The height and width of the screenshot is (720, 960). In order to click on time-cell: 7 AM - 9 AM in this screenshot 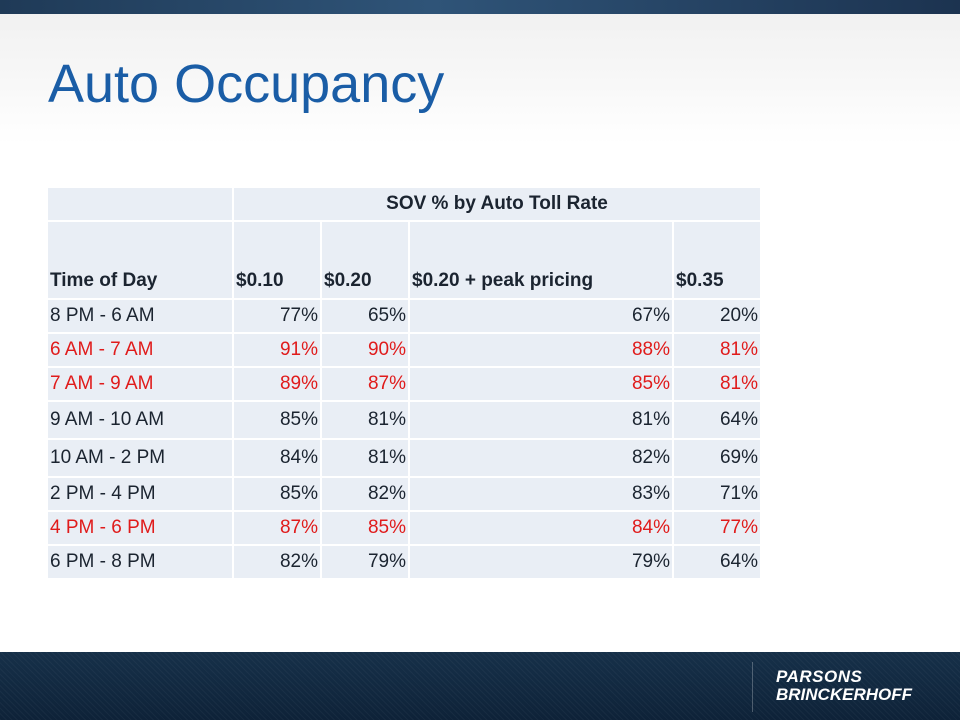, I will do `click(140, 384)`.